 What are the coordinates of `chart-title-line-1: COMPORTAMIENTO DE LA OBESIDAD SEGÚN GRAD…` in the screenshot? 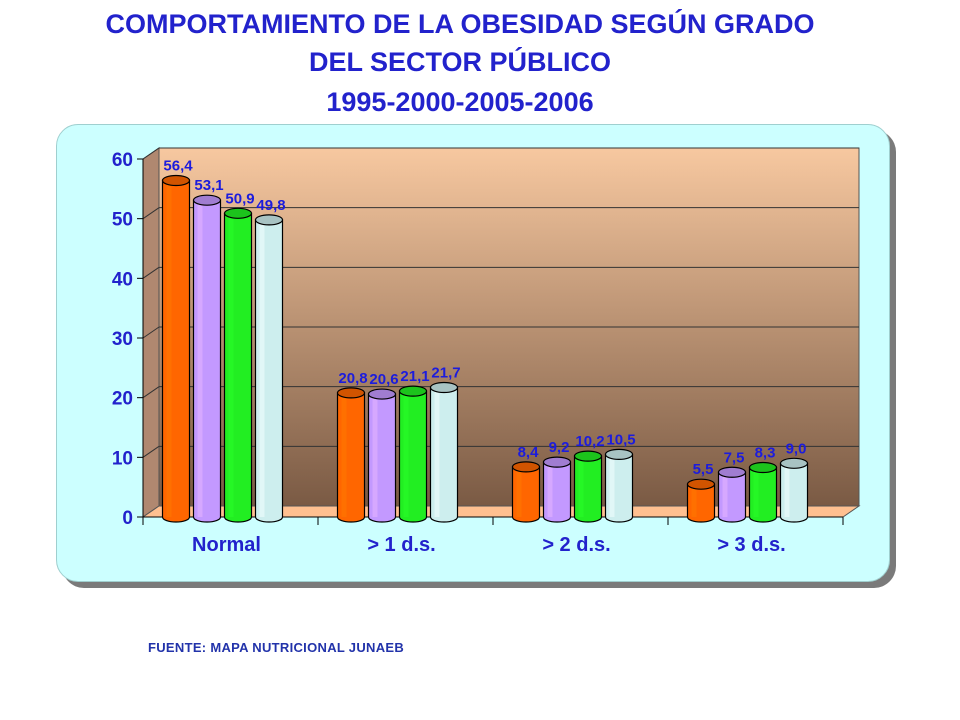 It's located at (460, 24).